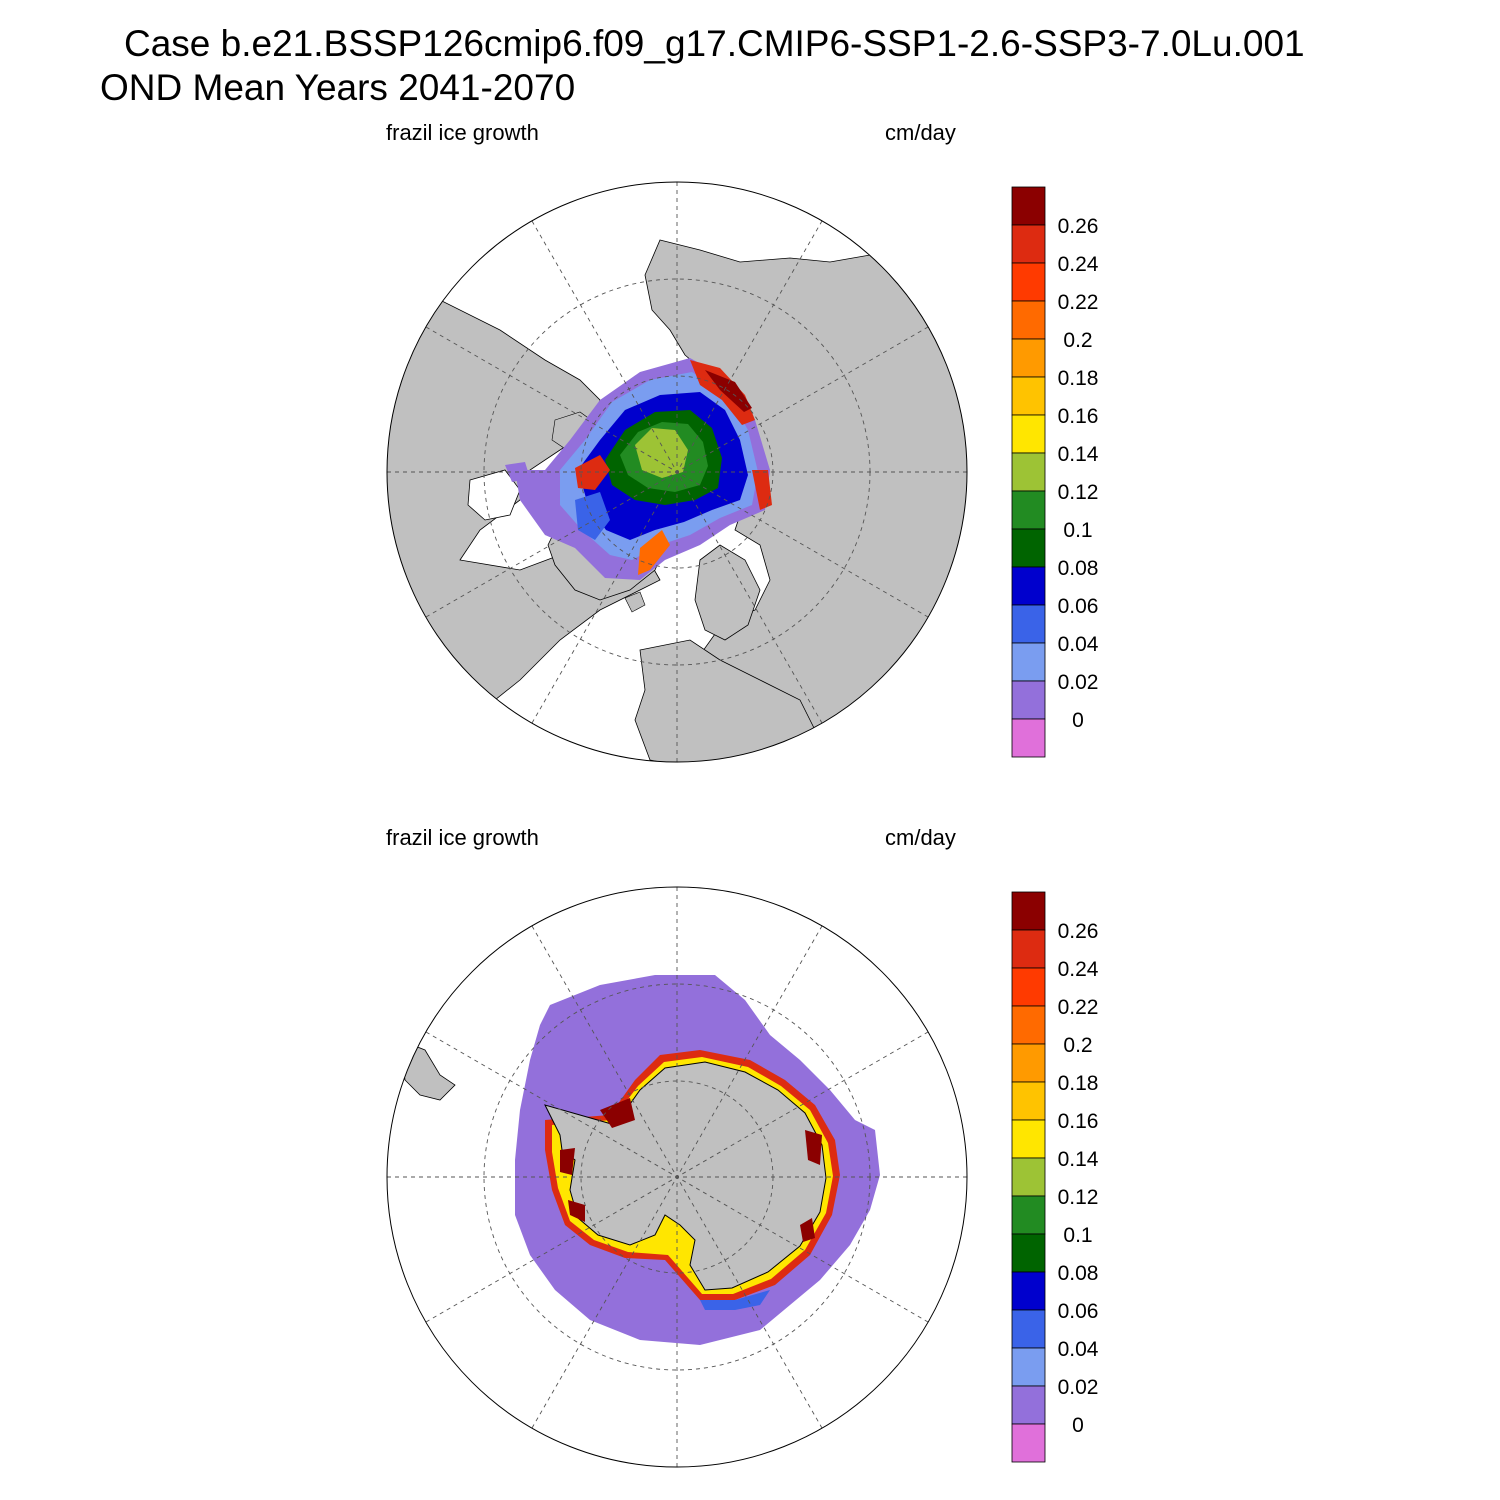  Describe the element at coordinates (1078, 1425) in the screenshot. I see `colorbar-south-tick-label-13: 0` at that location.